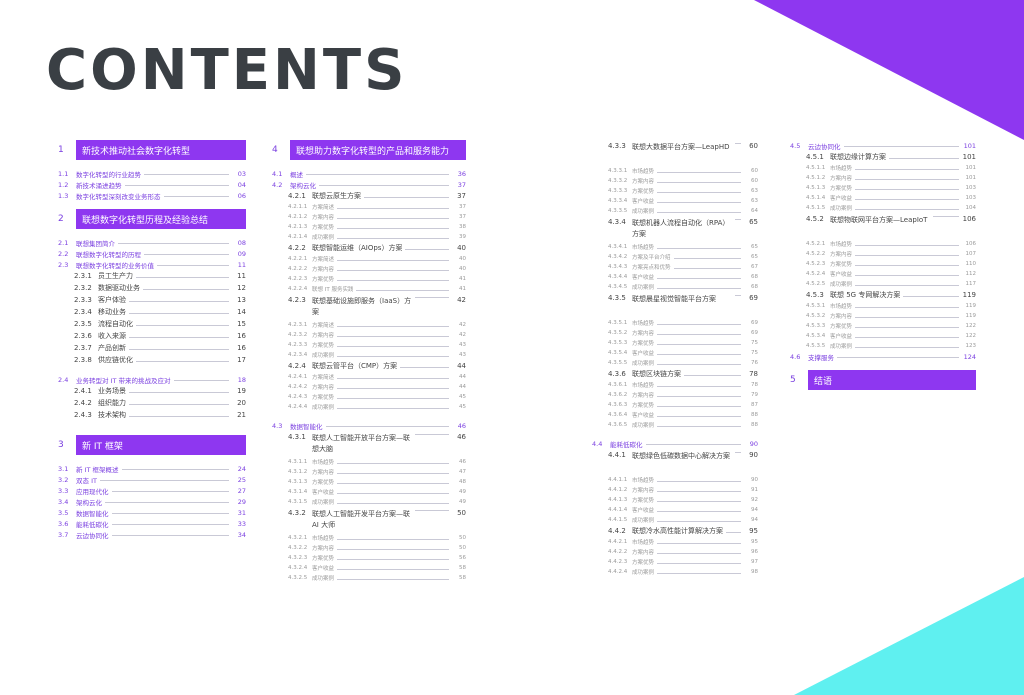 Image resolution: width=1024 pixels, height=695 pixels. Describe the element at coordinates (367, 482) in the screenshot. I see `toc-entry: 4.3.1.3 方案优势 48` at that location.